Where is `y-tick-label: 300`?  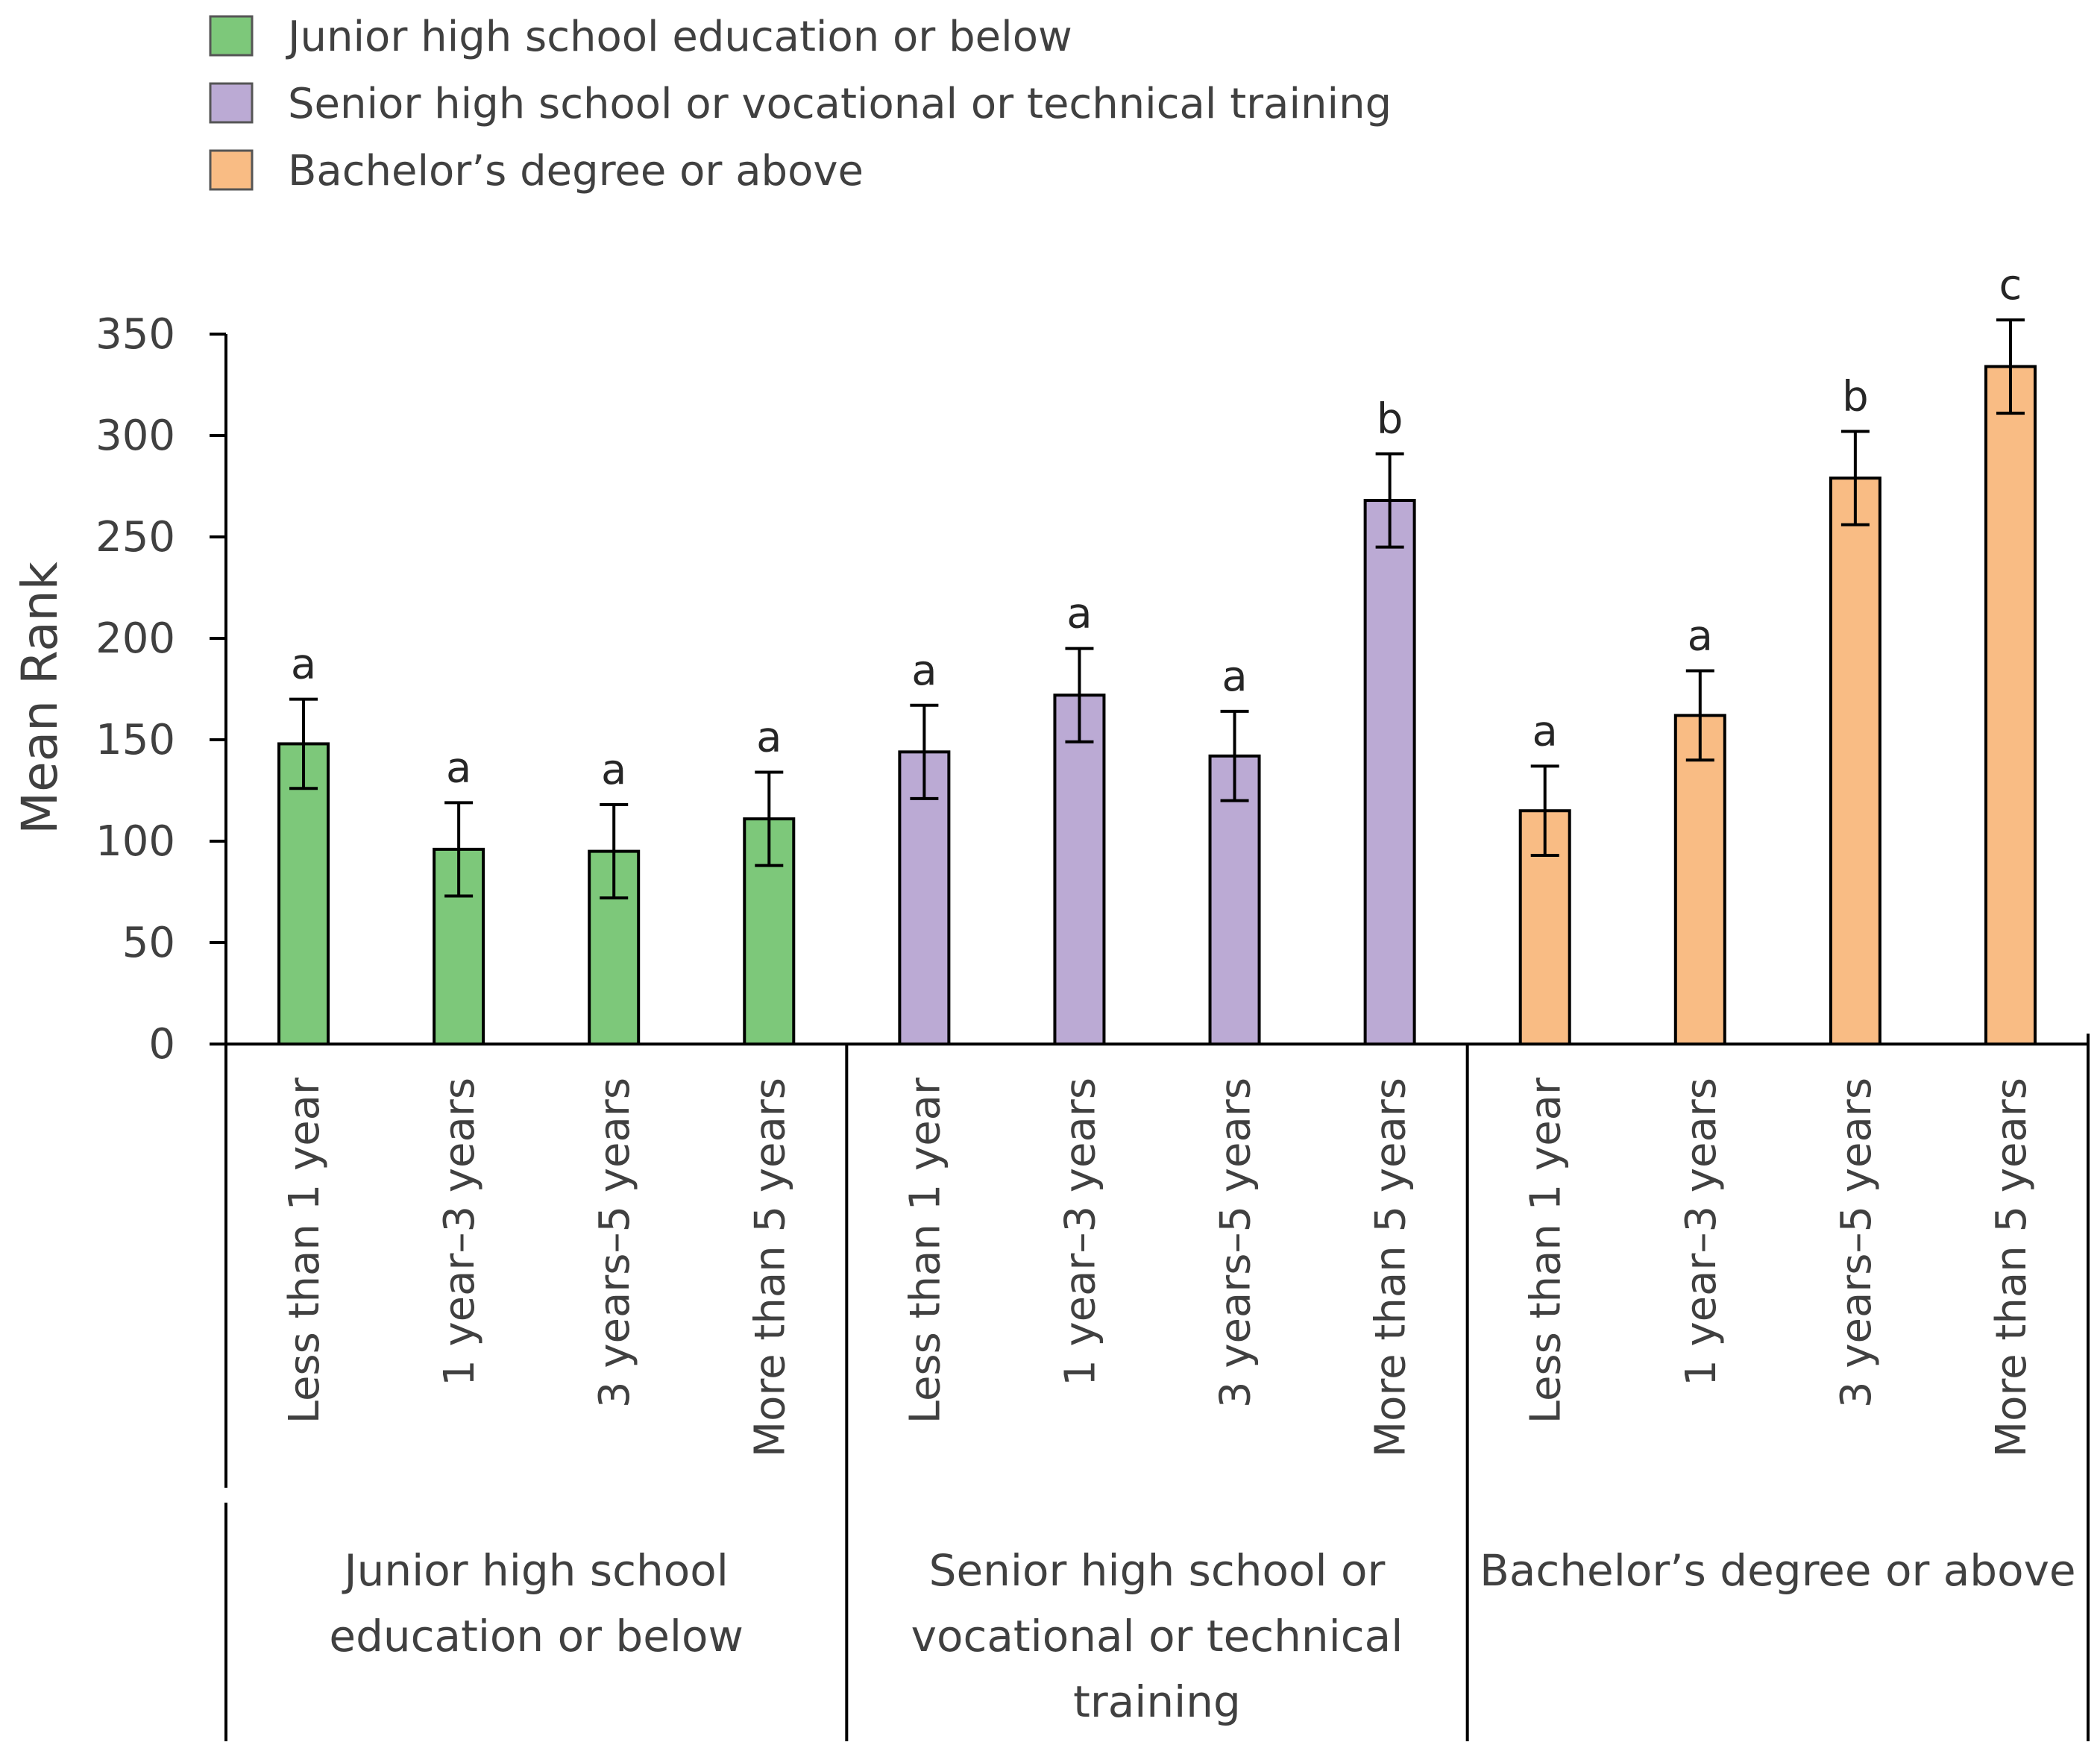 y-tick-label: 300 is located at coordinates (135, 436).